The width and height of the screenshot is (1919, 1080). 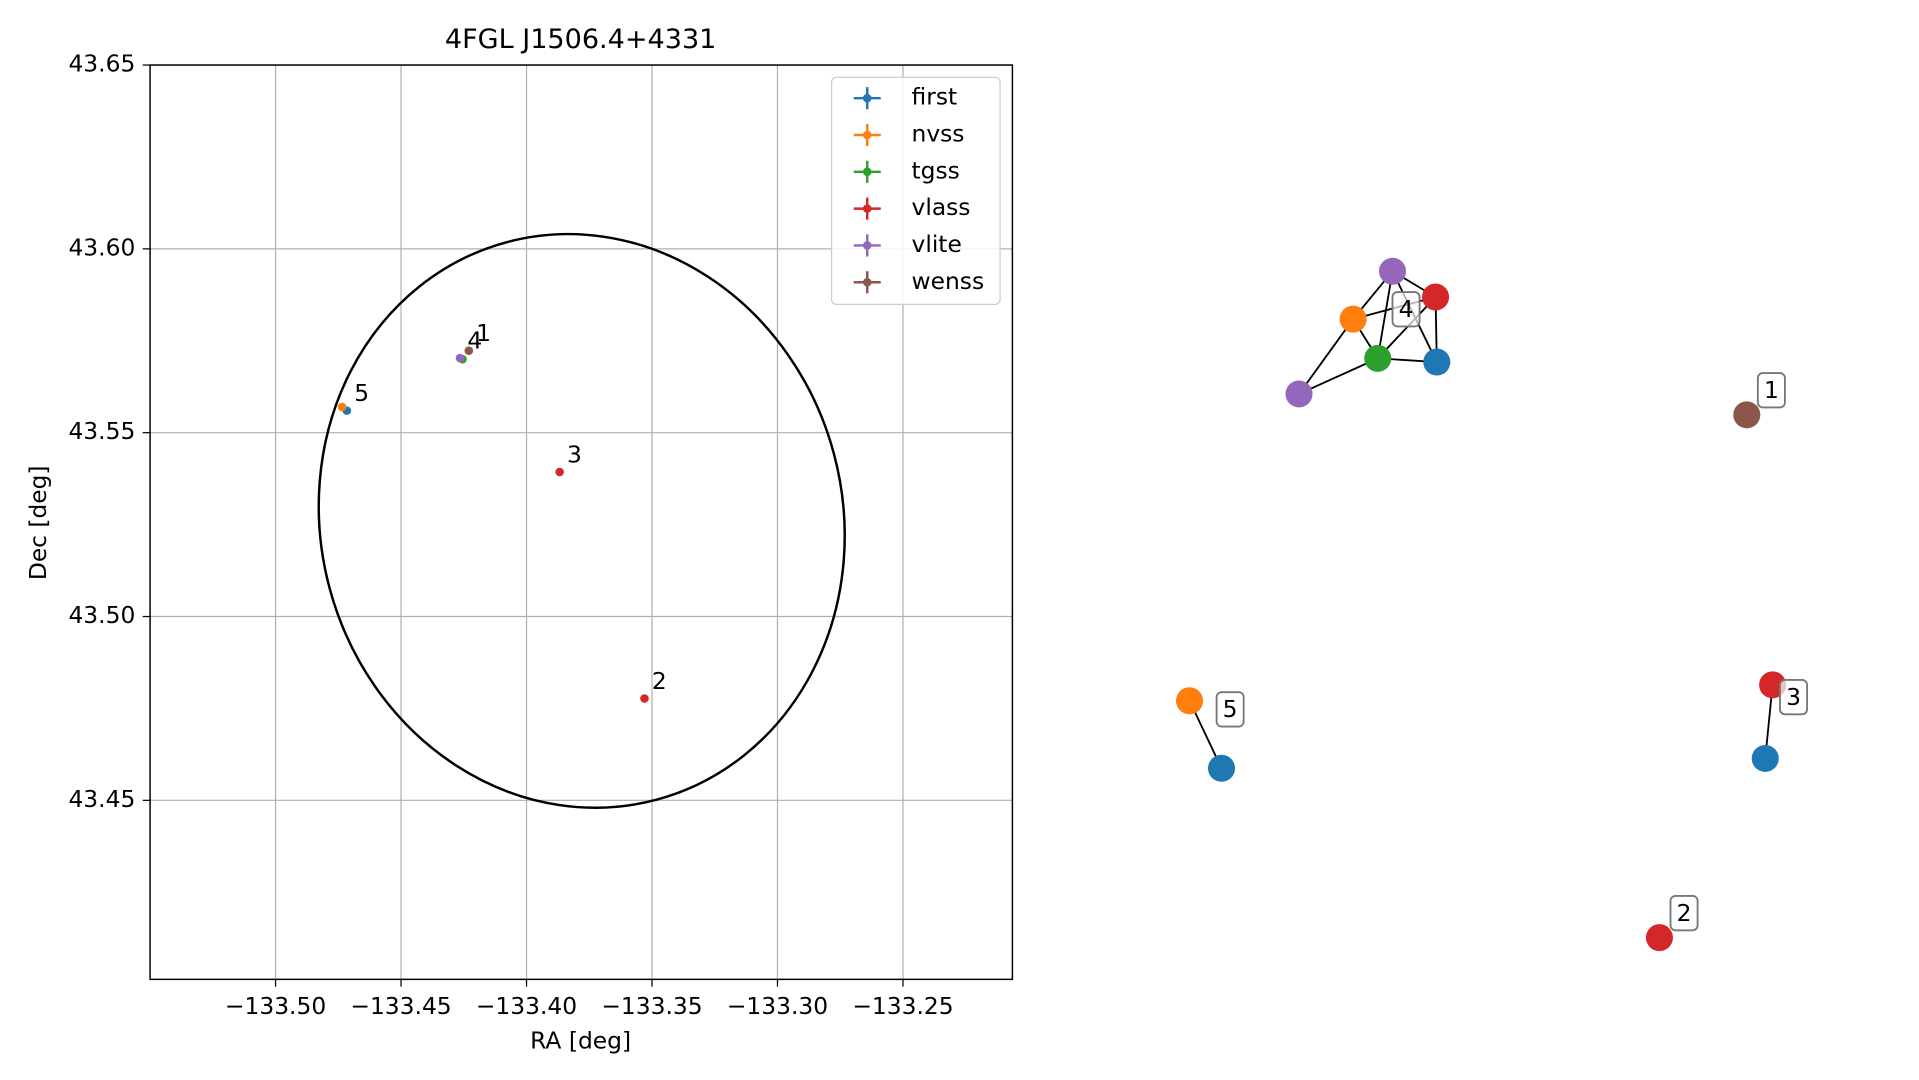 What do you see at coordinates (935, 97) in the screenshot?
I see `legend-label: first` at bounding box center [935, 97].